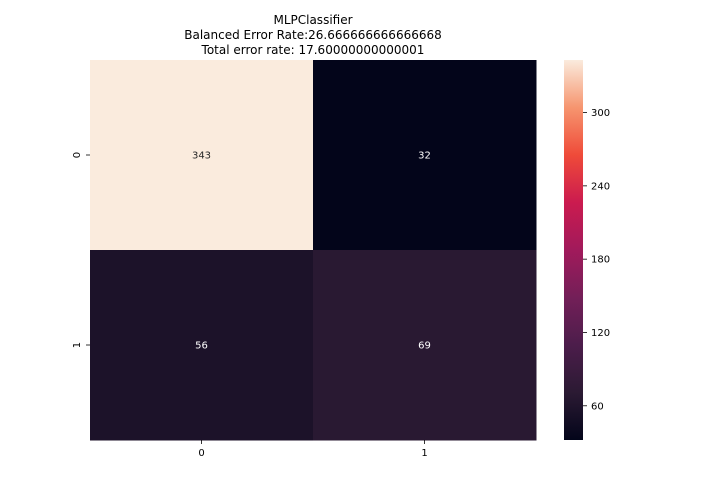 Image resolution: width=720 pixels, height=504 pixels. What do you see at coordinates (313, 50) in the screenshot?
I see `chart-subtitle-total-error: Total error rate: 17.60000000000001` at bounding box center [313, 50].